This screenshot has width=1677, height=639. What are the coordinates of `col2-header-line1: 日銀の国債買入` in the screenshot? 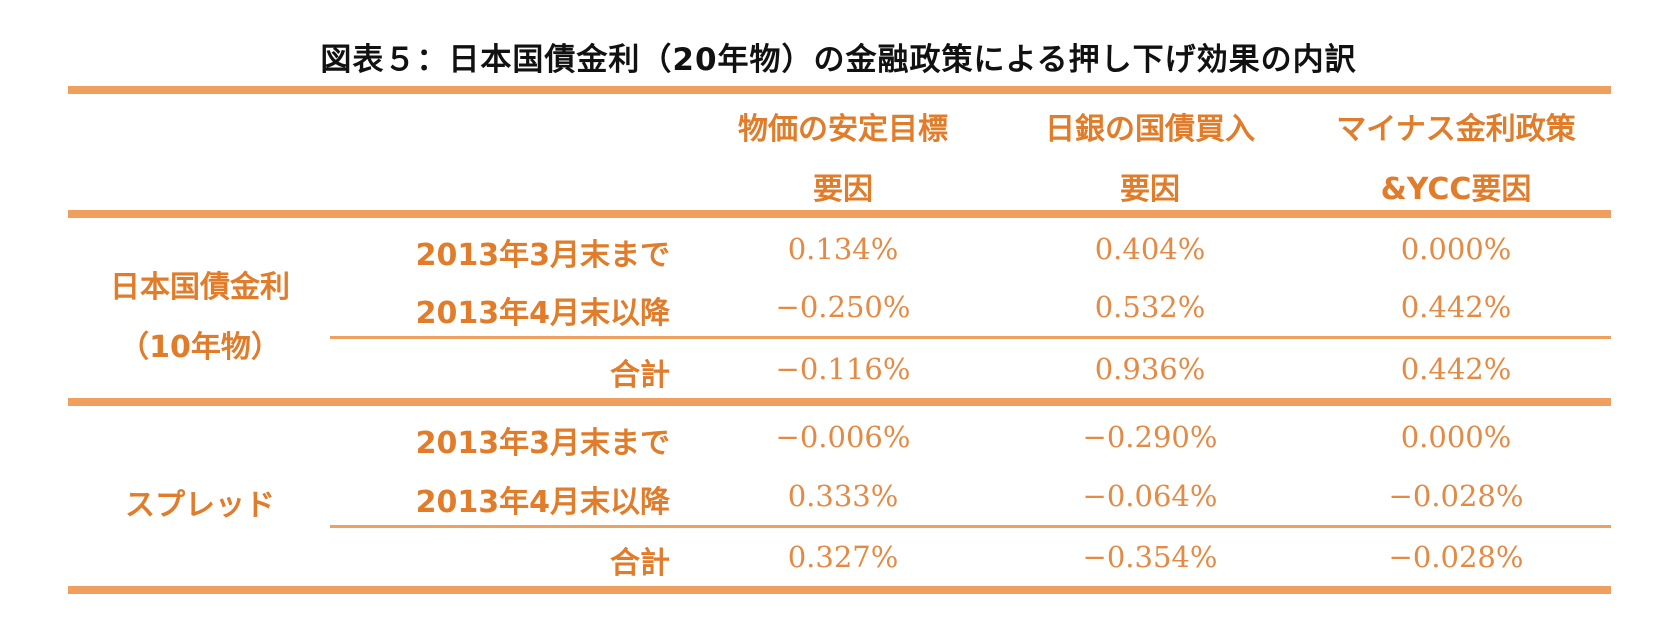 It's located at (1150, 129).